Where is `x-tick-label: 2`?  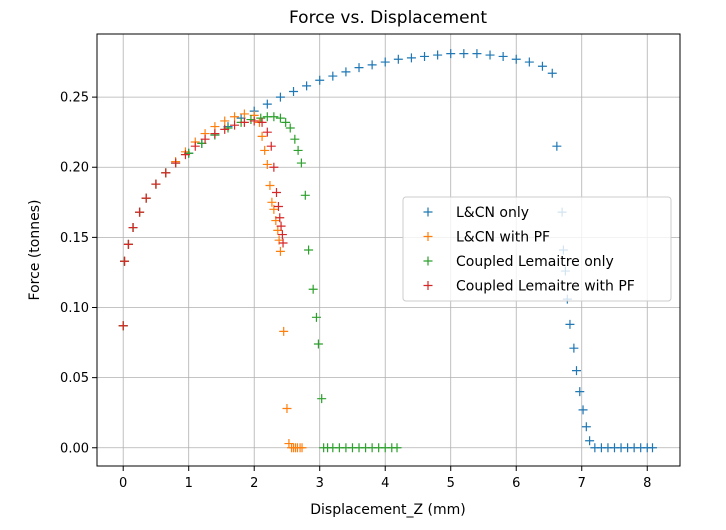
x-tick-label: 2 is located at coordinates (254, 483).